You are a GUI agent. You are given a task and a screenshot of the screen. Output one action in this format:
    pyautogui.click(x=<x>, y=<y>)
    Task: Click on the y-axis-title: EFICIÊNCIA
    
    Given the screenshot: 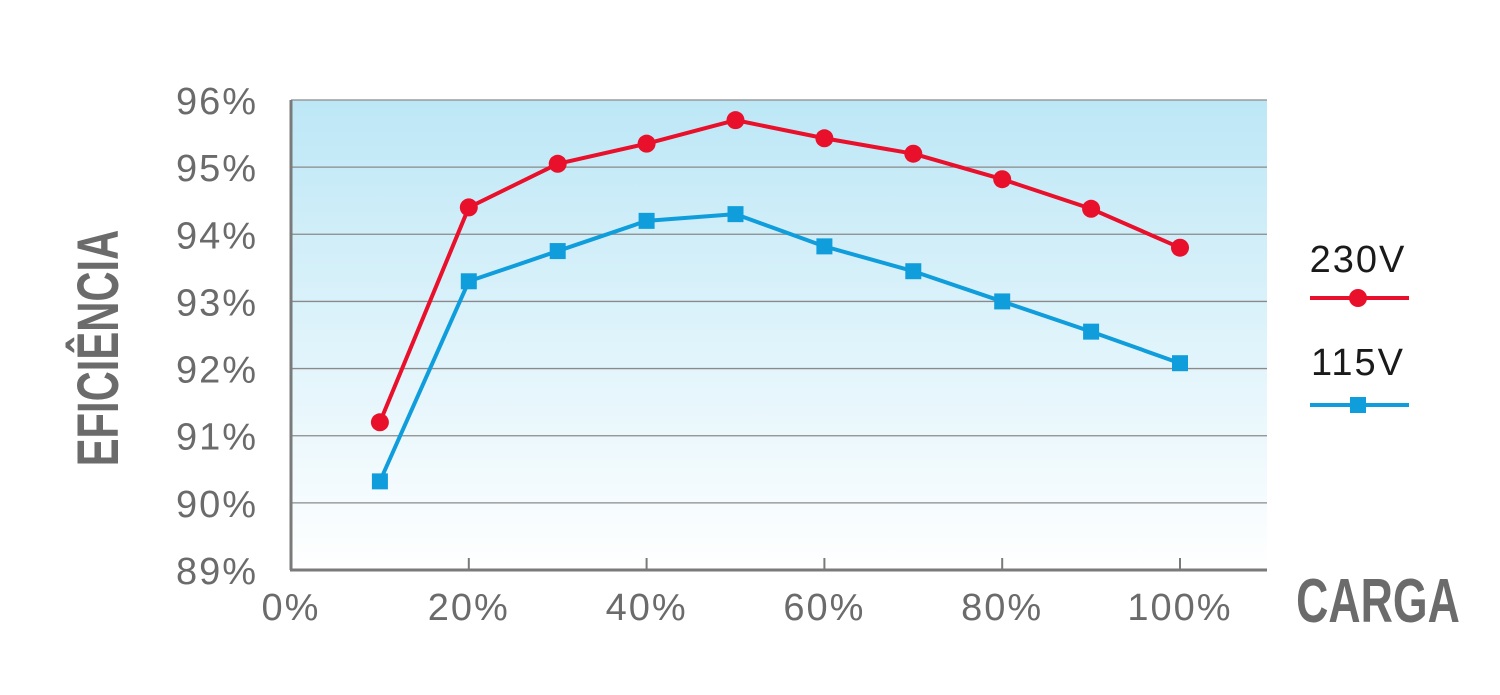 What is the action you would take?
    pyautogui.click(x=97, y=348)
    